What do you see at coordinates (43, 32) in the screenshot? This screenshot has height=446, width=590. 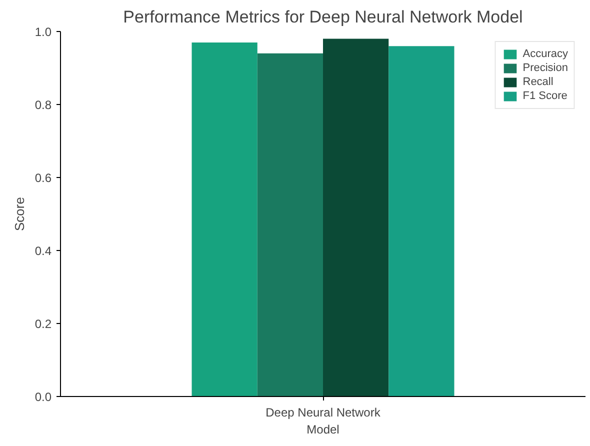 I see `y-tick-label: 1.0` at bounding box center [43, 32].